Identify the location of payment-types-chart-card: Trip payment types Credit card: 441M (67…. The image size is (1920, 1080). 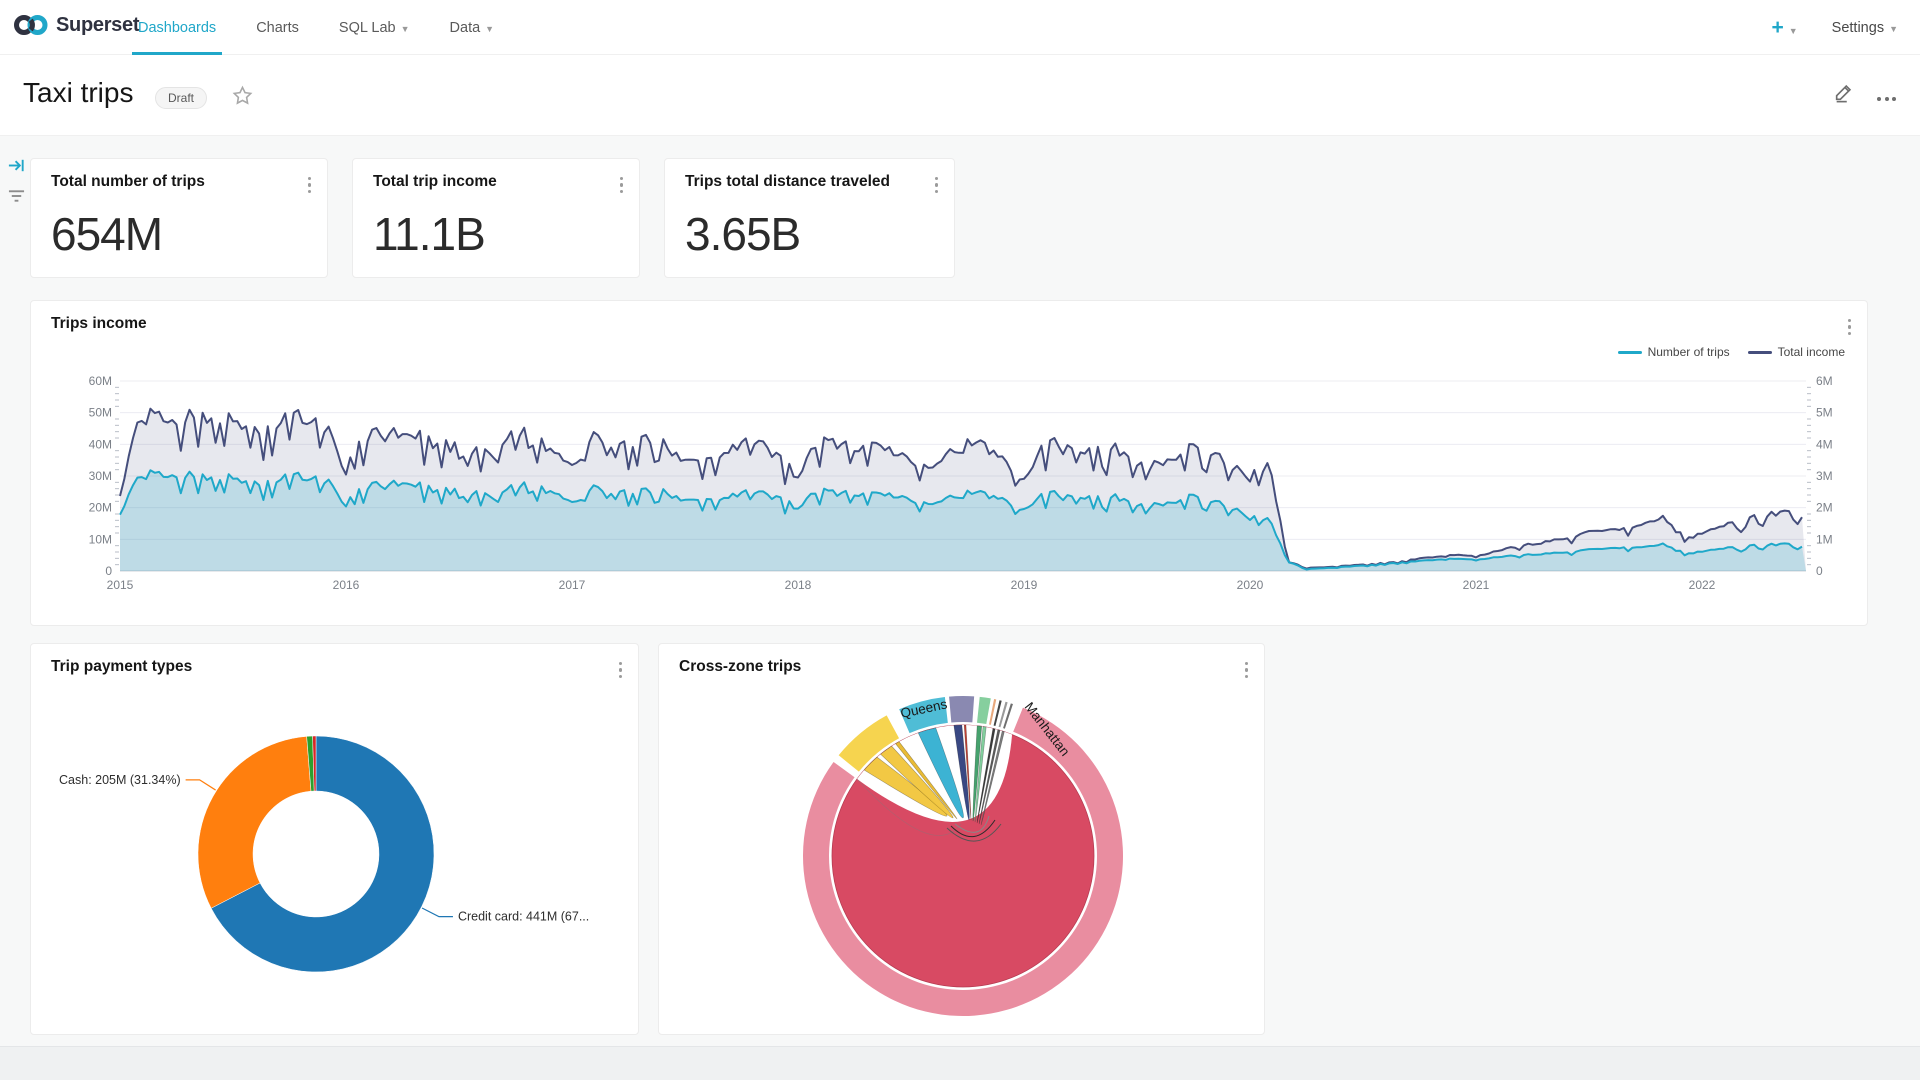
(334, 839).